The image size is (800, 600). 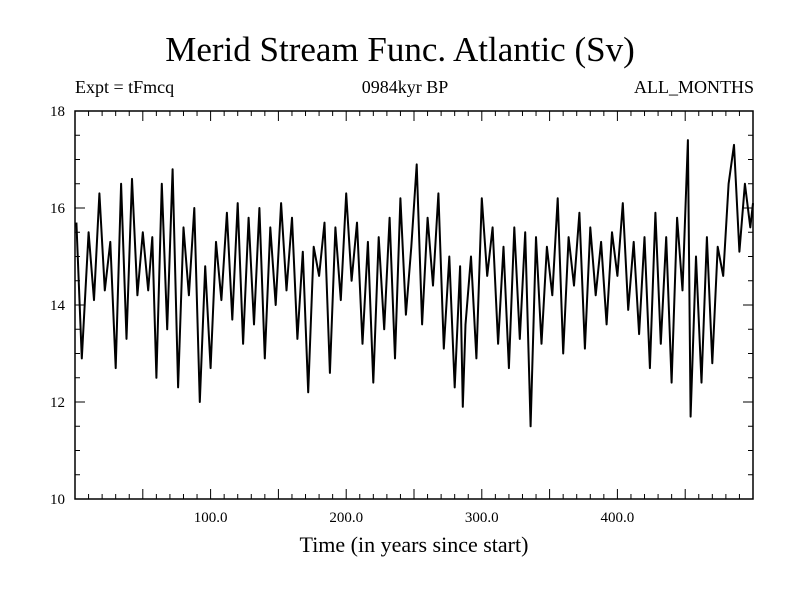 I want to click on x-tick-label: 200.0, so click(x=346, y=518).